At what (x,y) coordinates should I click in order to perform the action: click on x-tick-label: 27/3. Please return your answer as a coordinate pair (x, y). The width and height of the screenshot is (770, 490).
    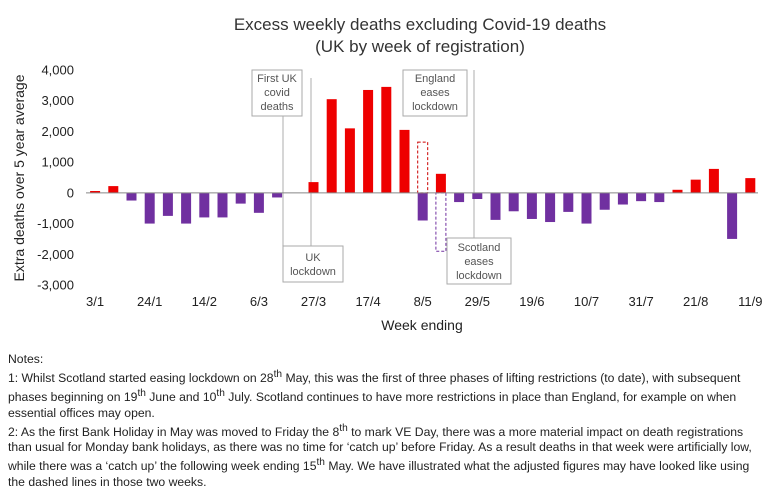
    Looking at the image, I should click on (313, 301).